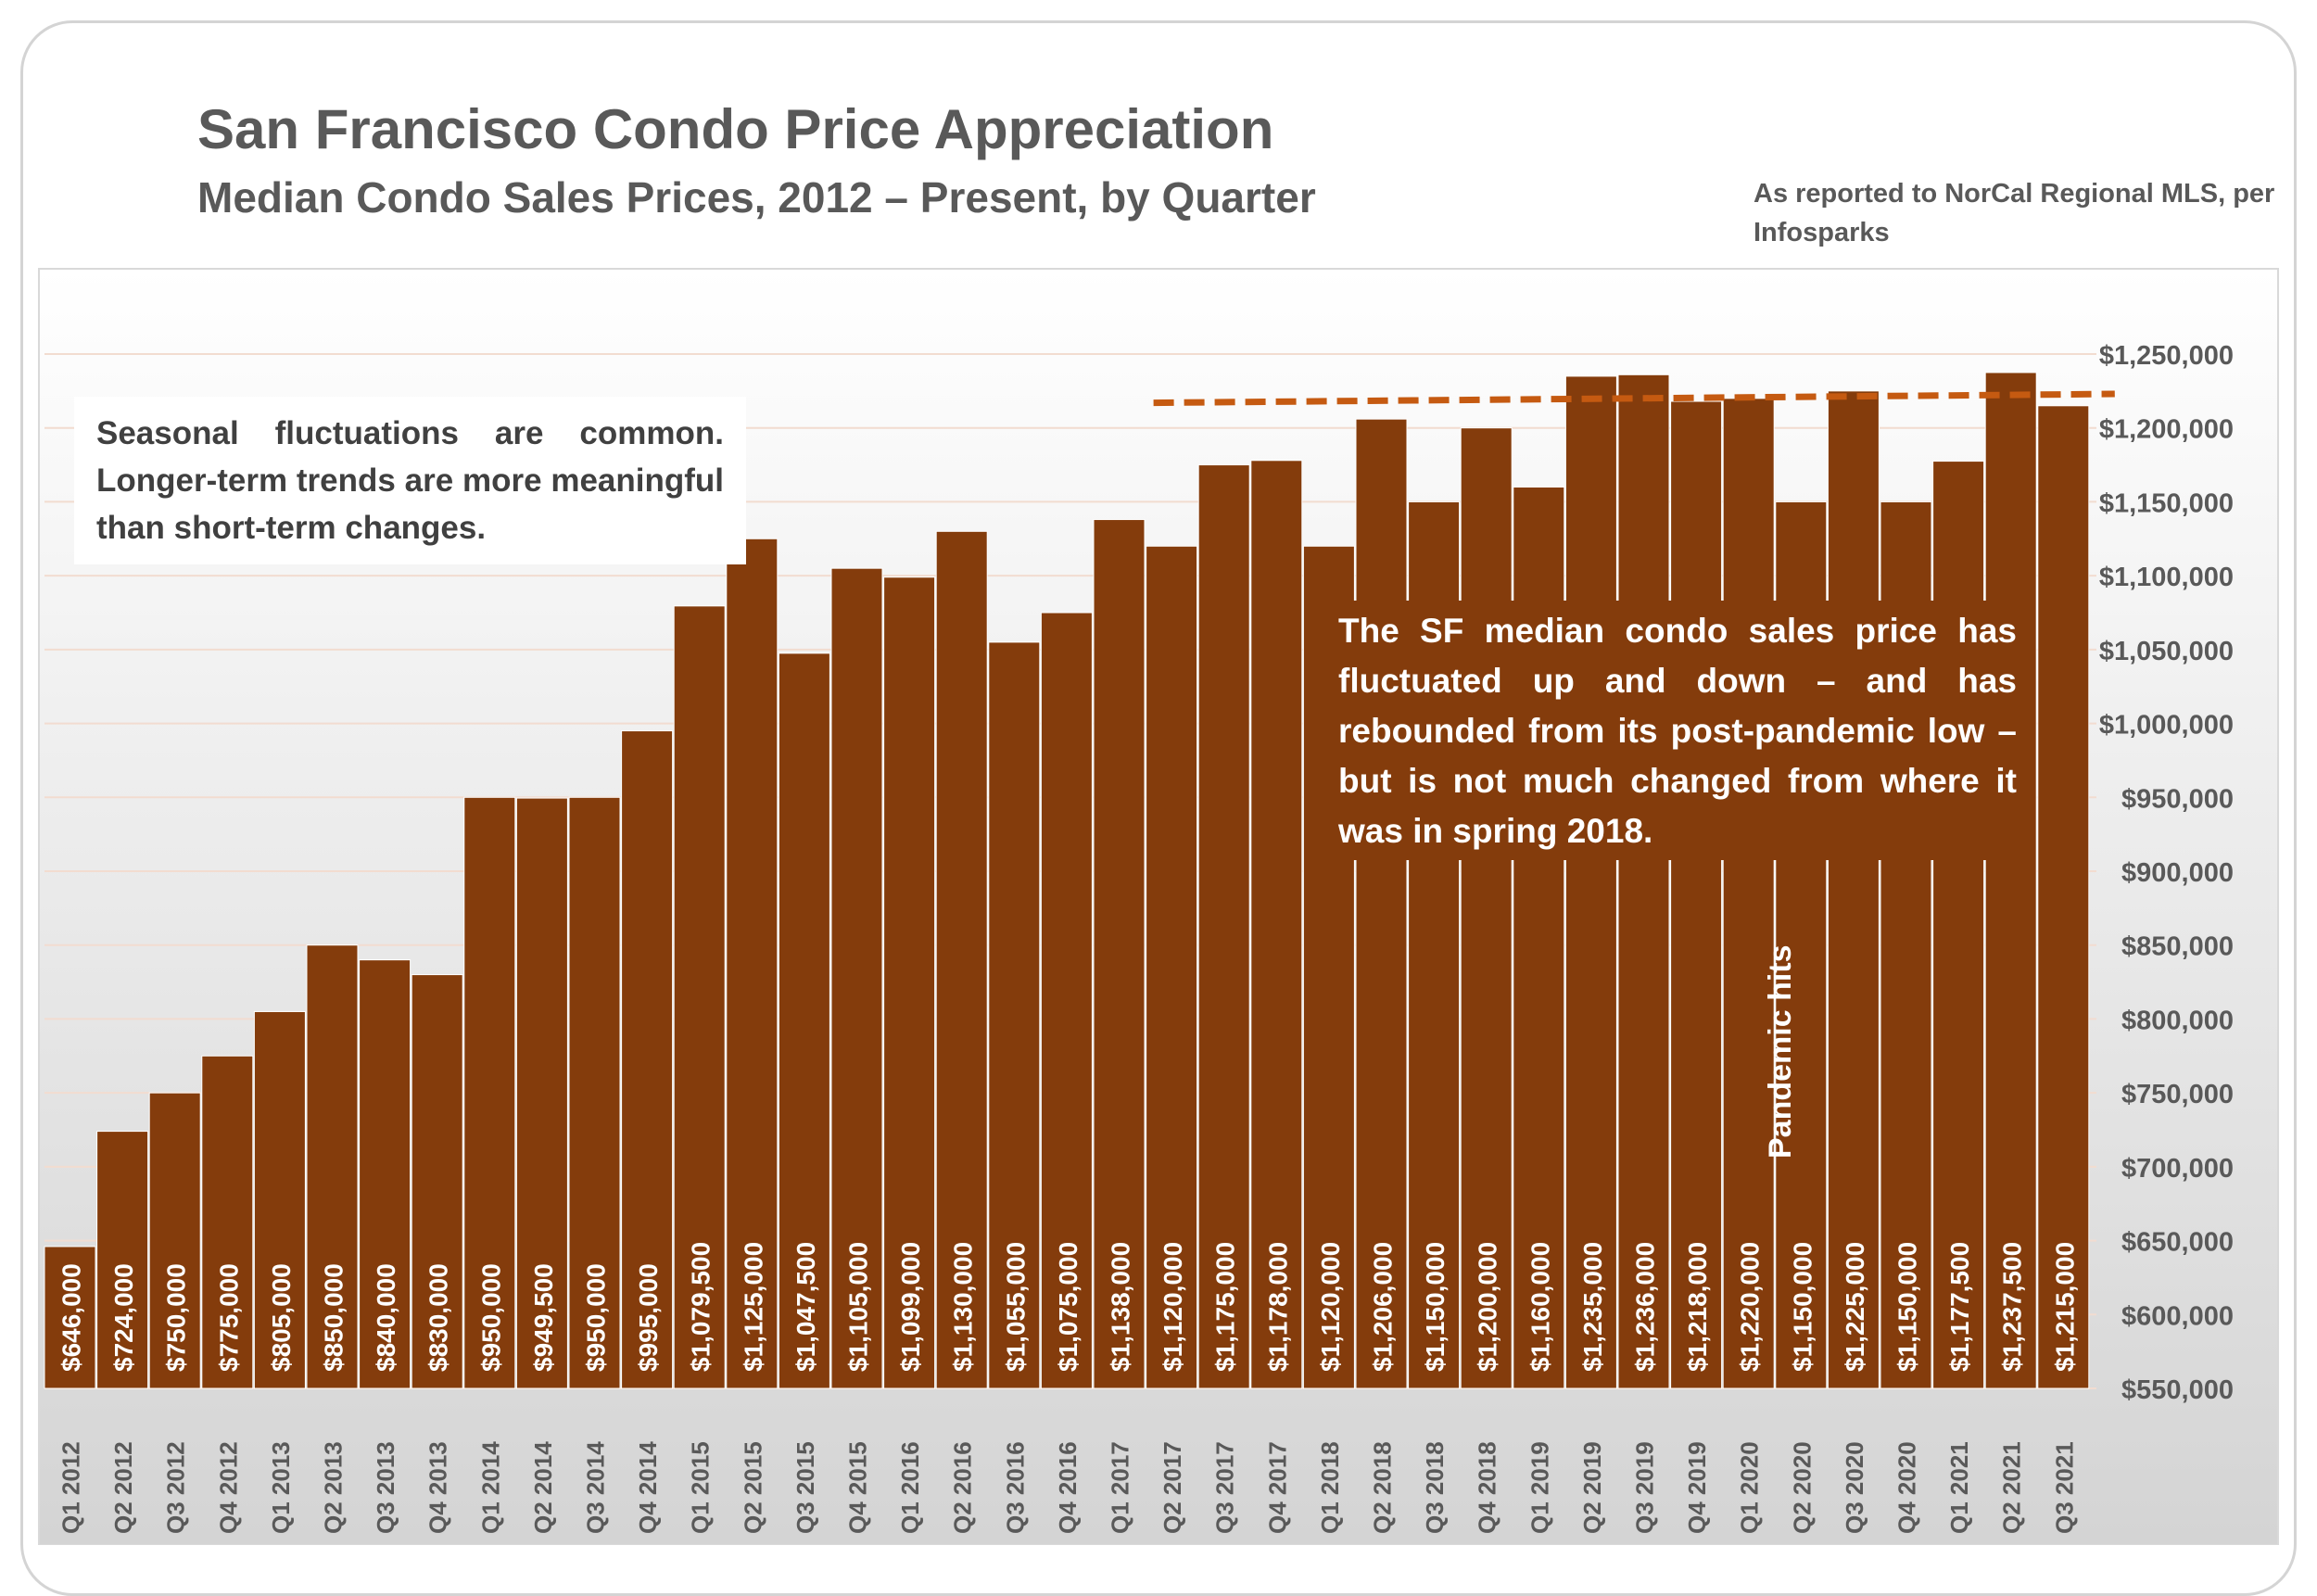 Image resolution: width=2317 pixels, height=1596 pixels. What do you see at coordinates (334, 1317) in the screenshot?
I see `data-label: $850,000` at bounding box center [334, 1317].